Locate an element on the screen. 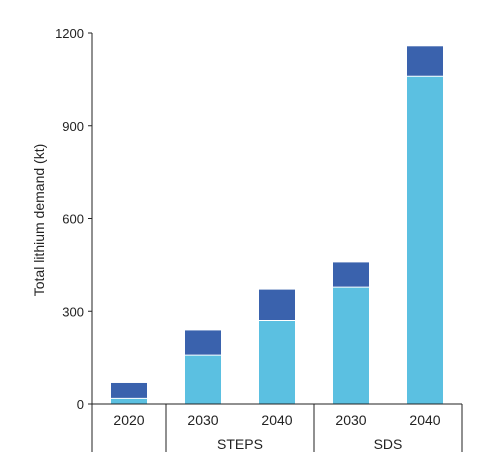 The width and height of the screenshot is (479, 462). y-tick-label: 900 is located at coordinates (73, 126).